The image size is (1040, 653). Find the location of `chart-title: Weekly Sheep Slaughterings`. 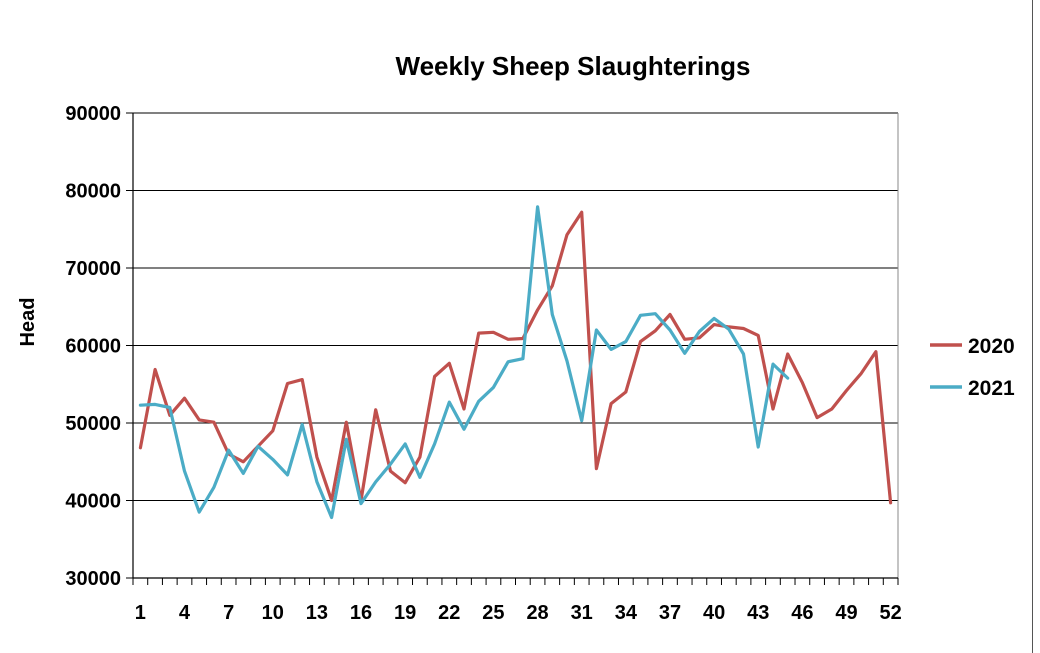

chart-title: Weekly Sheep Slaughterings is located at coordinates (573, 66).